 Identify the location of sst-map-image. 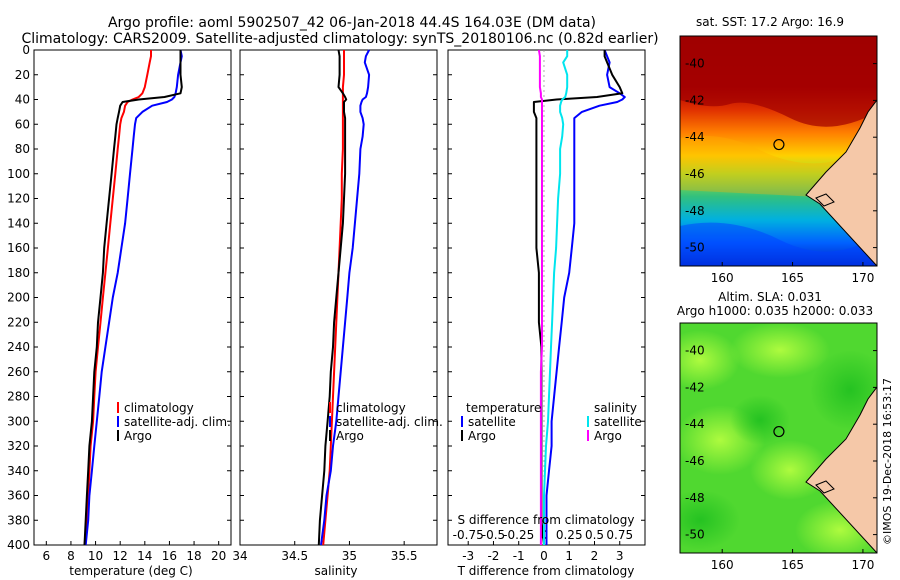
(778, 151).